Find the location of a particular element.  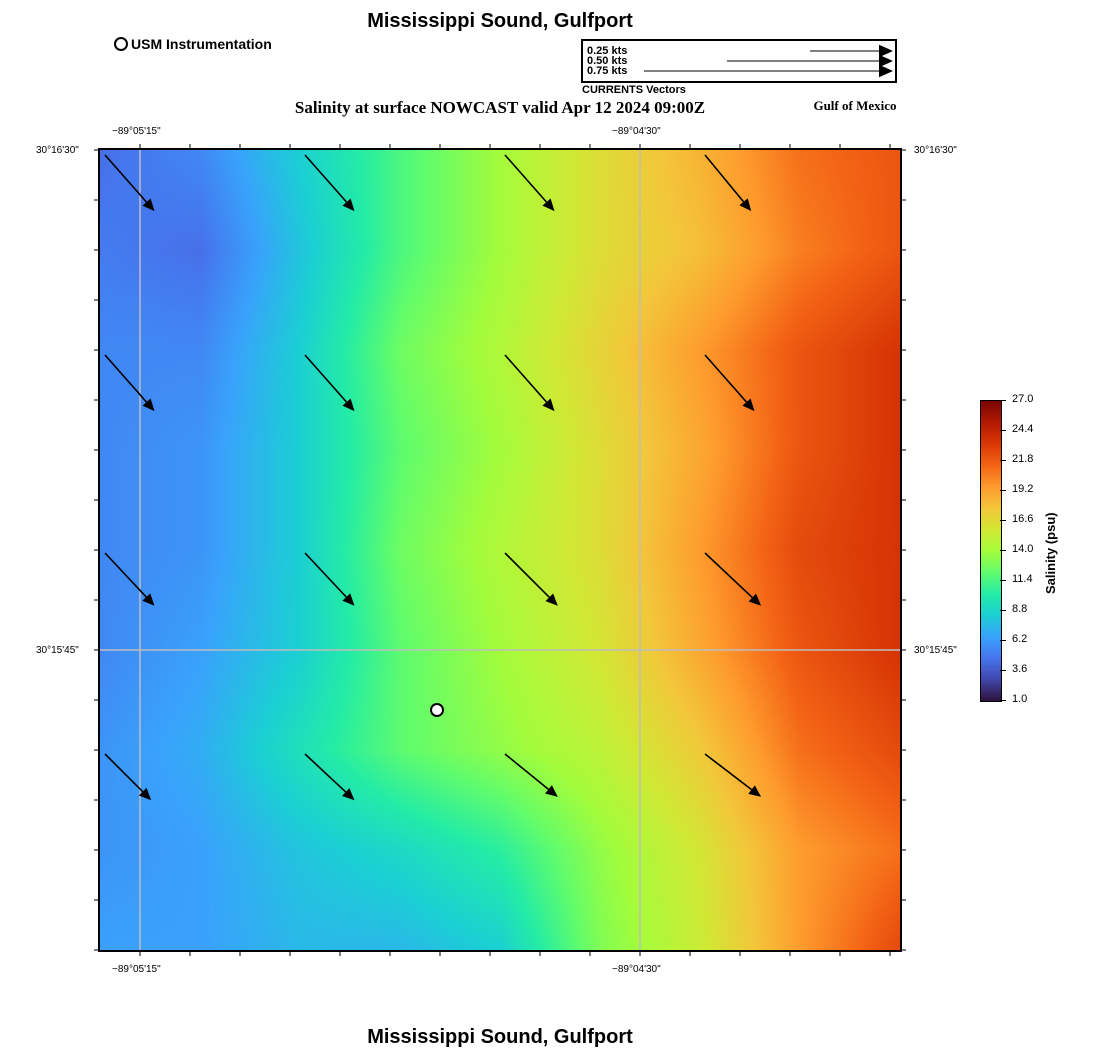

colorbar-tick-label: 24.4 is located at coordinates (1023, 429).